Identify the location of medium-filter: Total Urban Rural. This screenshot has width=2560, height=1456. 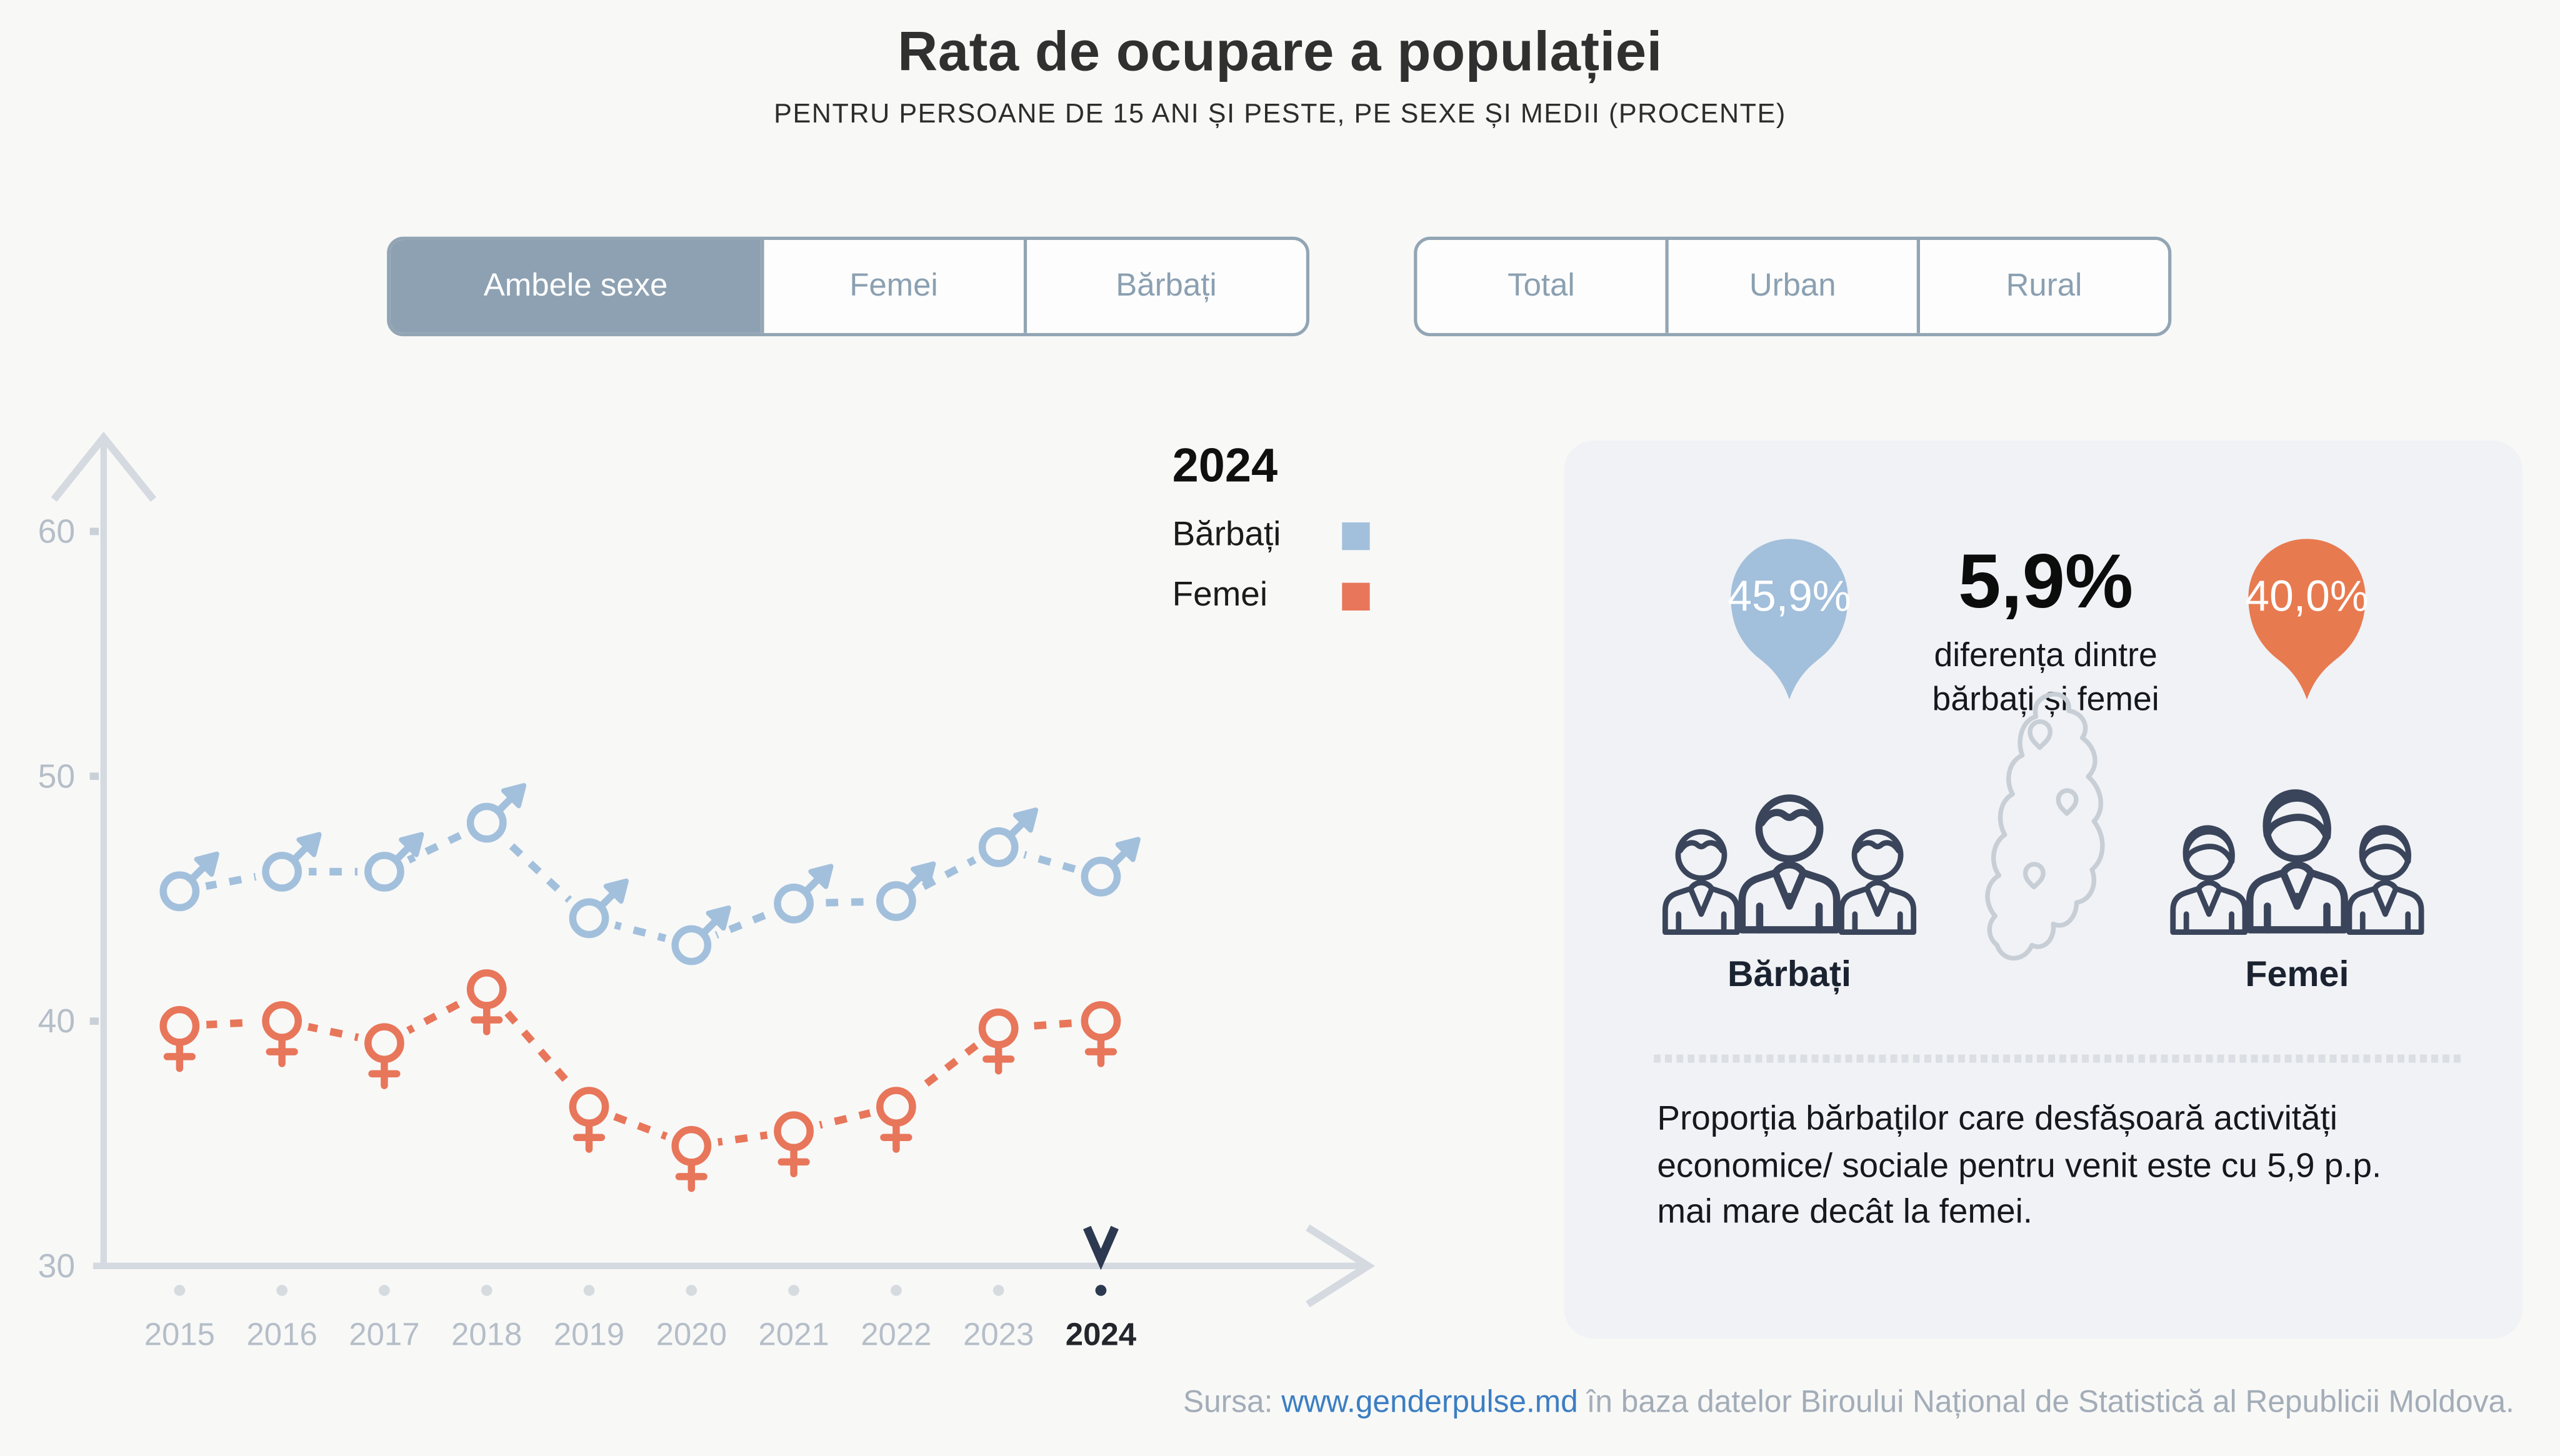
(1793, 286).